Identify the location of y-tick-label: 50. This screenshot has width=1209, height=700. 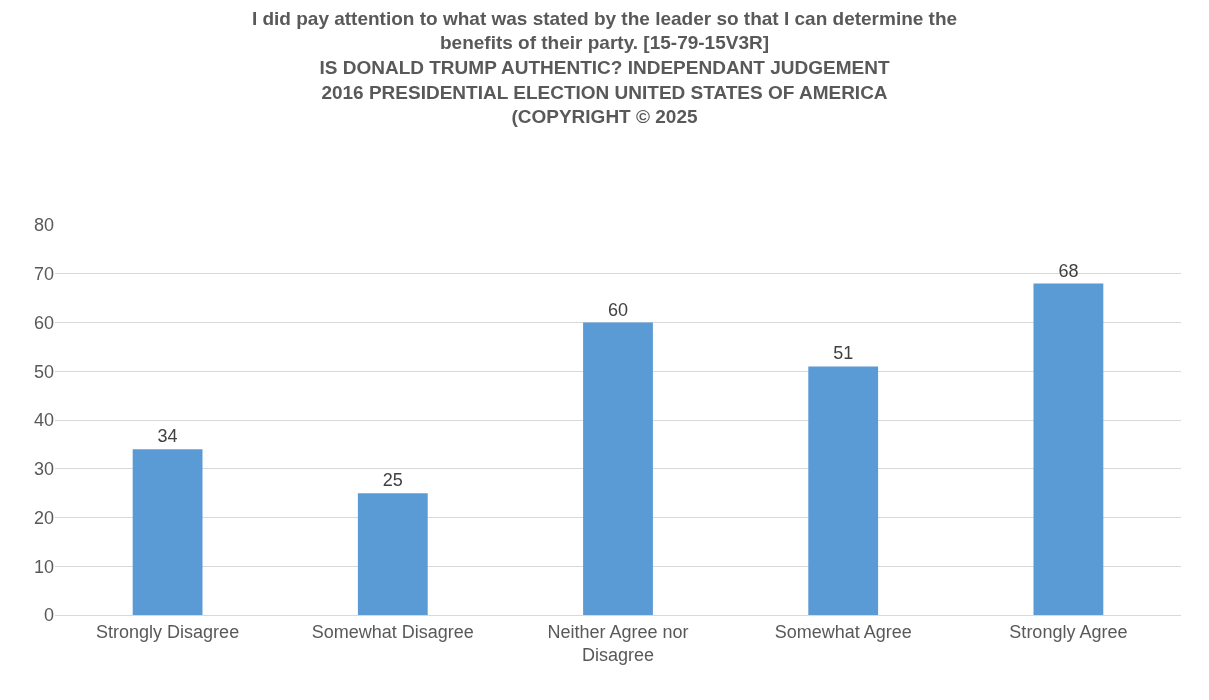
(43, 371).